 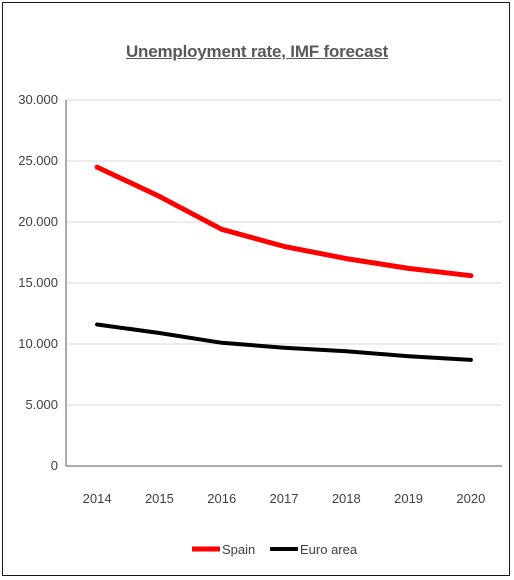 What do you see at coordinates (346, 498) in the screenshot?
I see `x-tick-label: 2018` at bounding box center [346, 498].